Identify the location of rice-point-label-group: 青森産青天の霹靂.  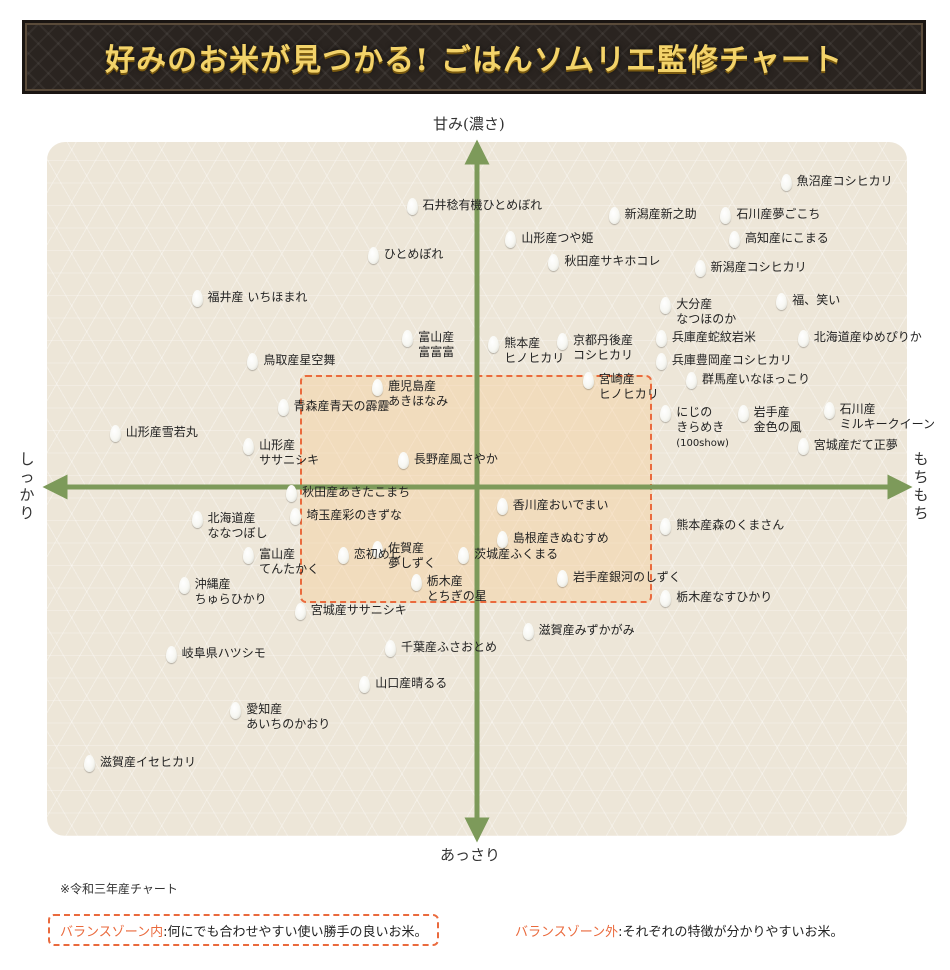
(342, 406).